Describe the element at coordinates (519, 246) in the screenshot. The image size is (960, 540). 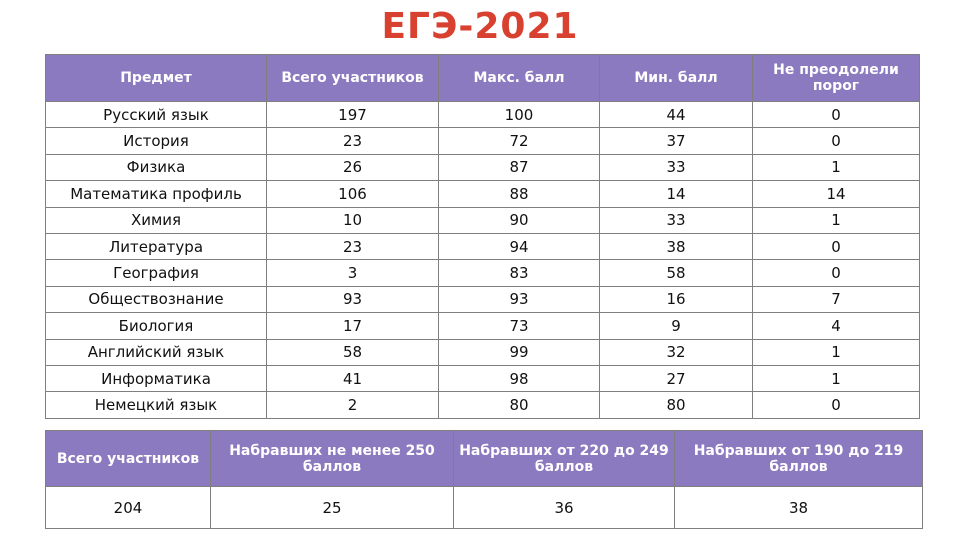
I see `cell-max-score: 94` at that location.